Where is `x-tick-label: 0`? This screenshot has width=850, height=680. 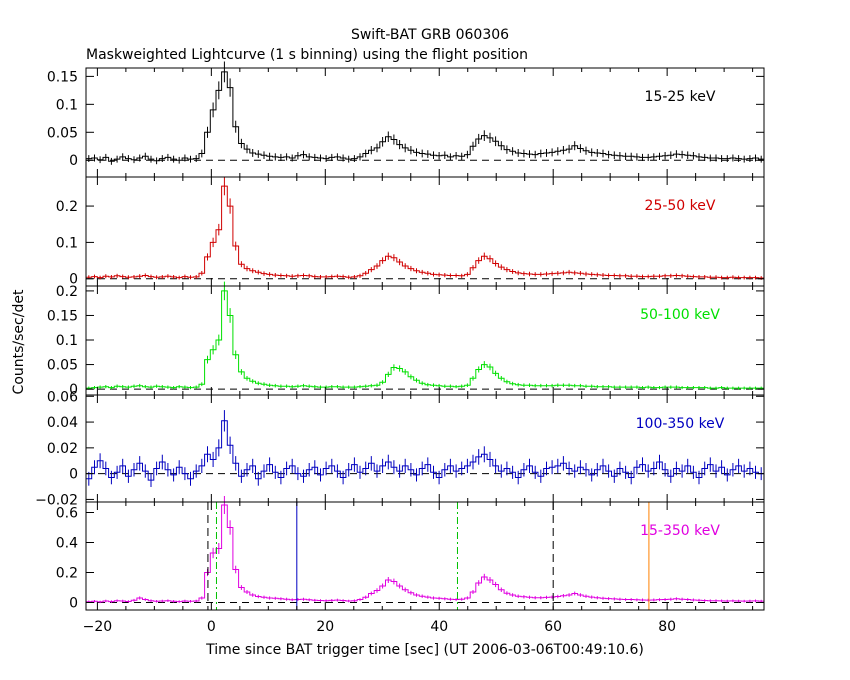
x-tick-label: 0 is located at coordinates (211, 627).